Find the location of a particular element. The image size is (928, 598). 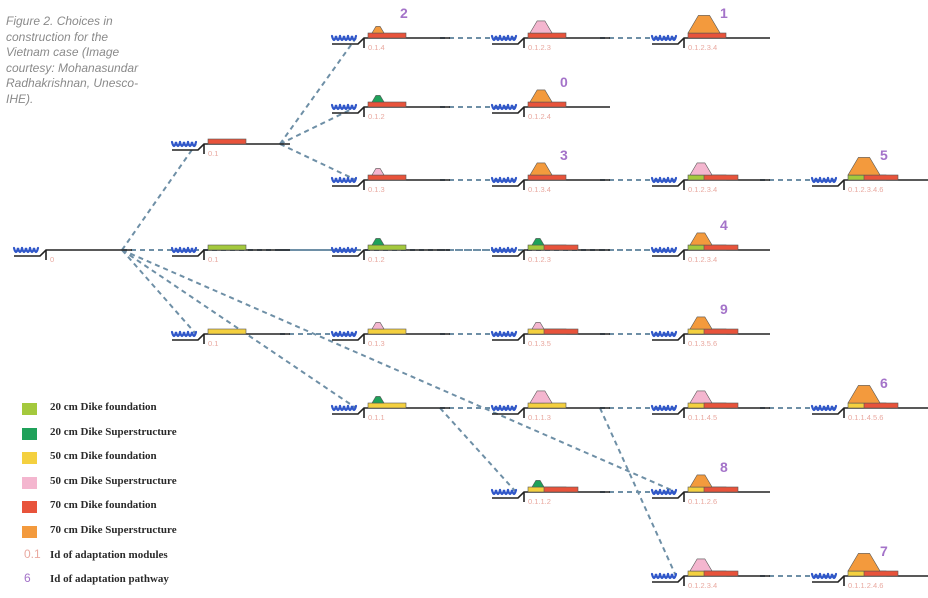

legend-item-s20: 20 cm Dike Superstructure is located at coordinates (137, 437).